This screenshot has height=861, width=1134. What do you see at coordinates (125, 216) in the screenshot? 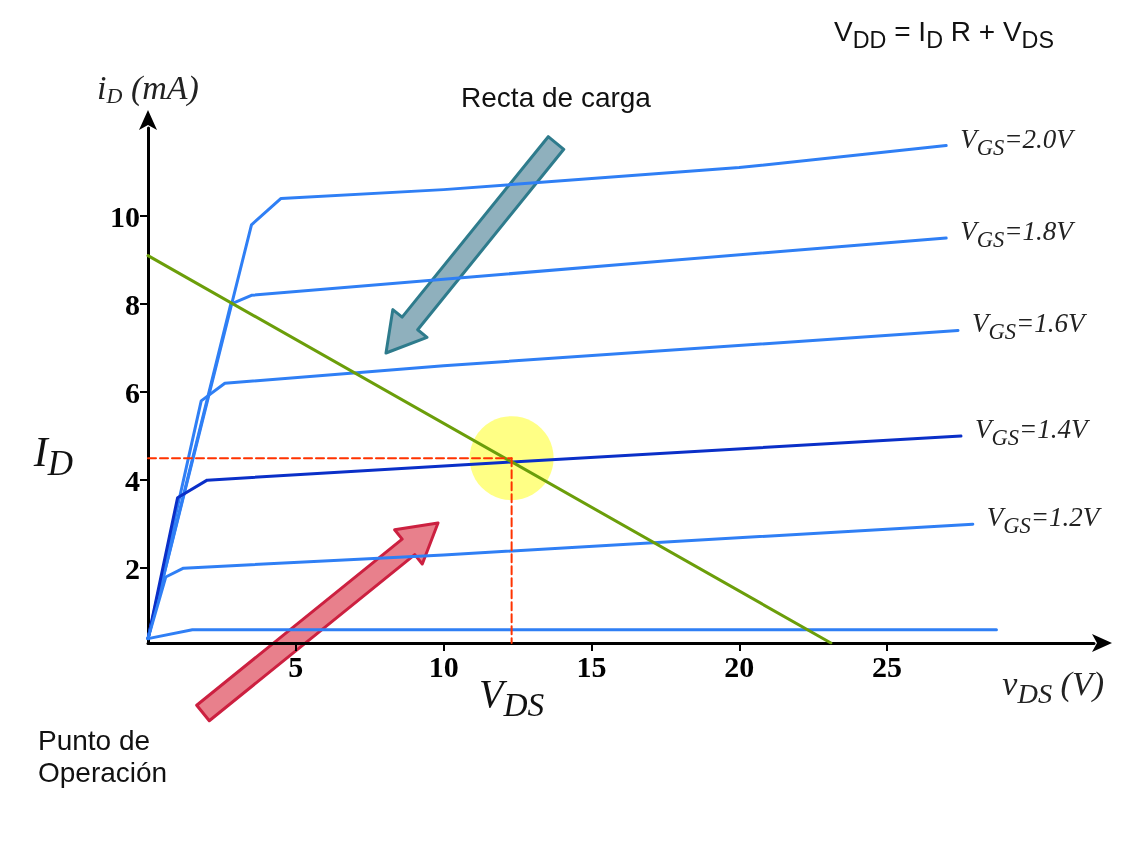
I see `y-tick-label: 10` at bounding box center [125, 216].